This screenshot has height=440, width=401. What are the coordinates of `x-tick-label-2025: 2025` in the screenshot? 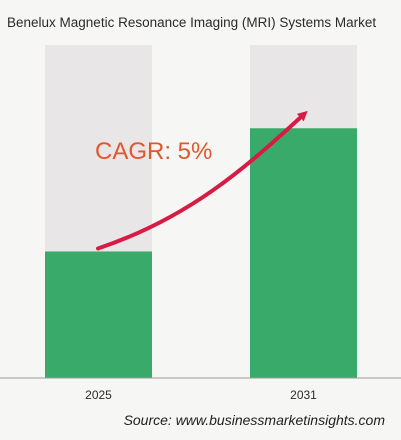 It's located at (98, 395).